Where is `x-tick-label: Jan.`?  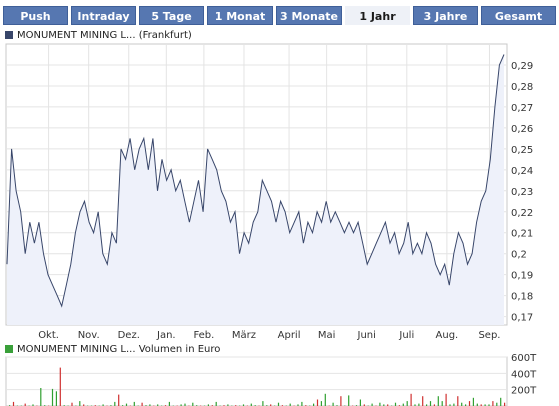
x-tick-label: Jan. is located at coordinates (166, 335).